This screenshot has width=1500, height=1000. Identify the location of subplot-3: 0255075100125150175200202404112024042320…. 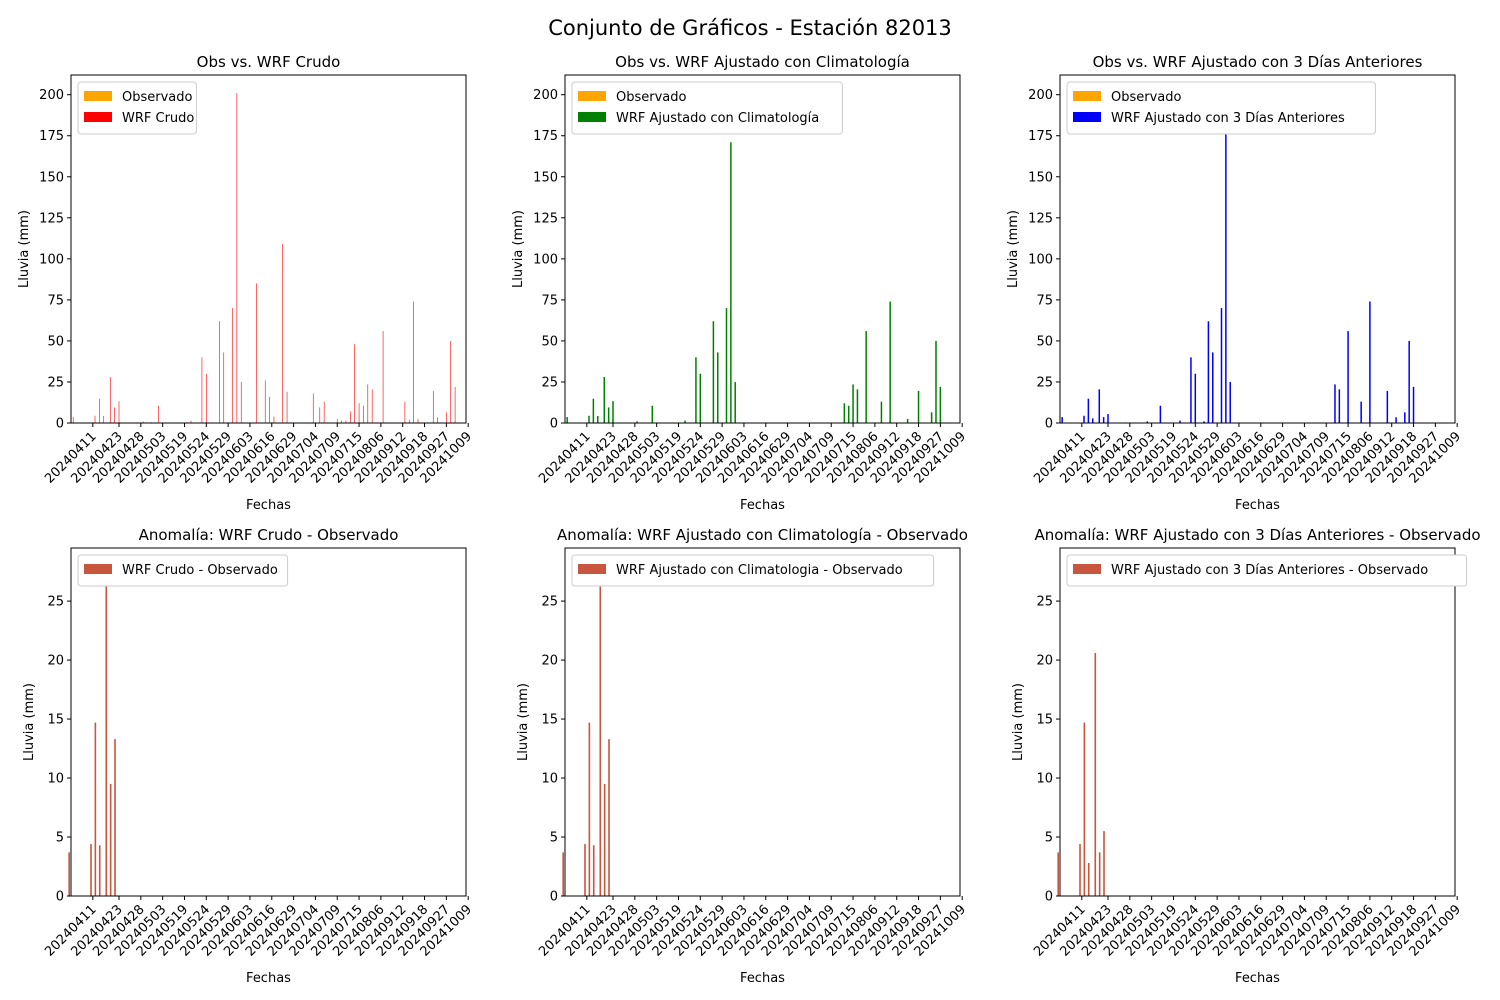
(1235, 283).